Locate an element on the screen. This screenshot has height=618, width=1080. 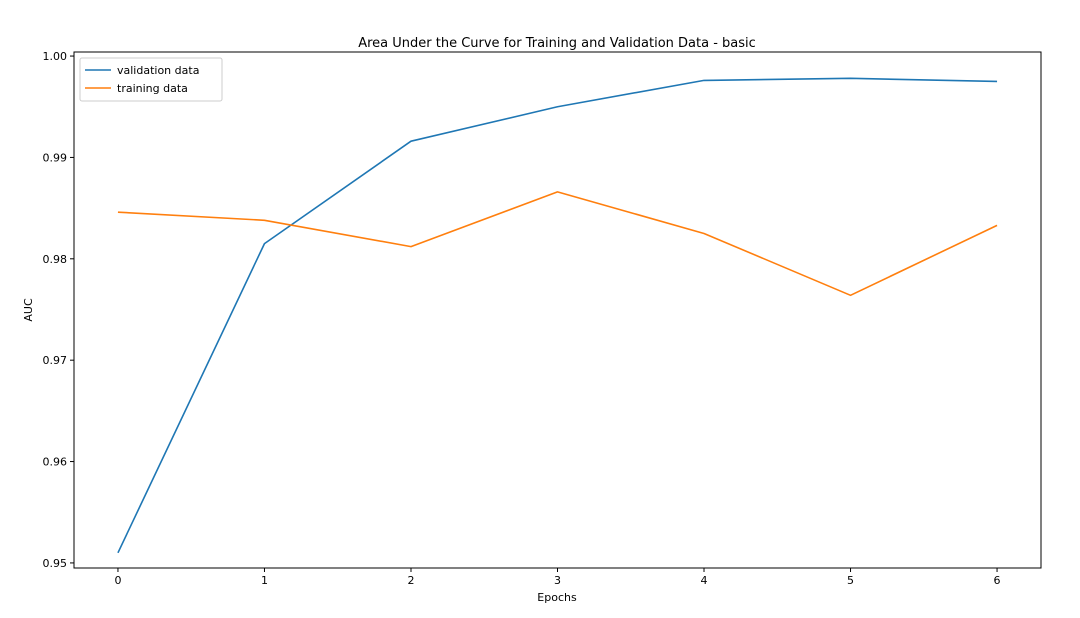
legend-label-validation: validation data is located at coordinates (158, 70).